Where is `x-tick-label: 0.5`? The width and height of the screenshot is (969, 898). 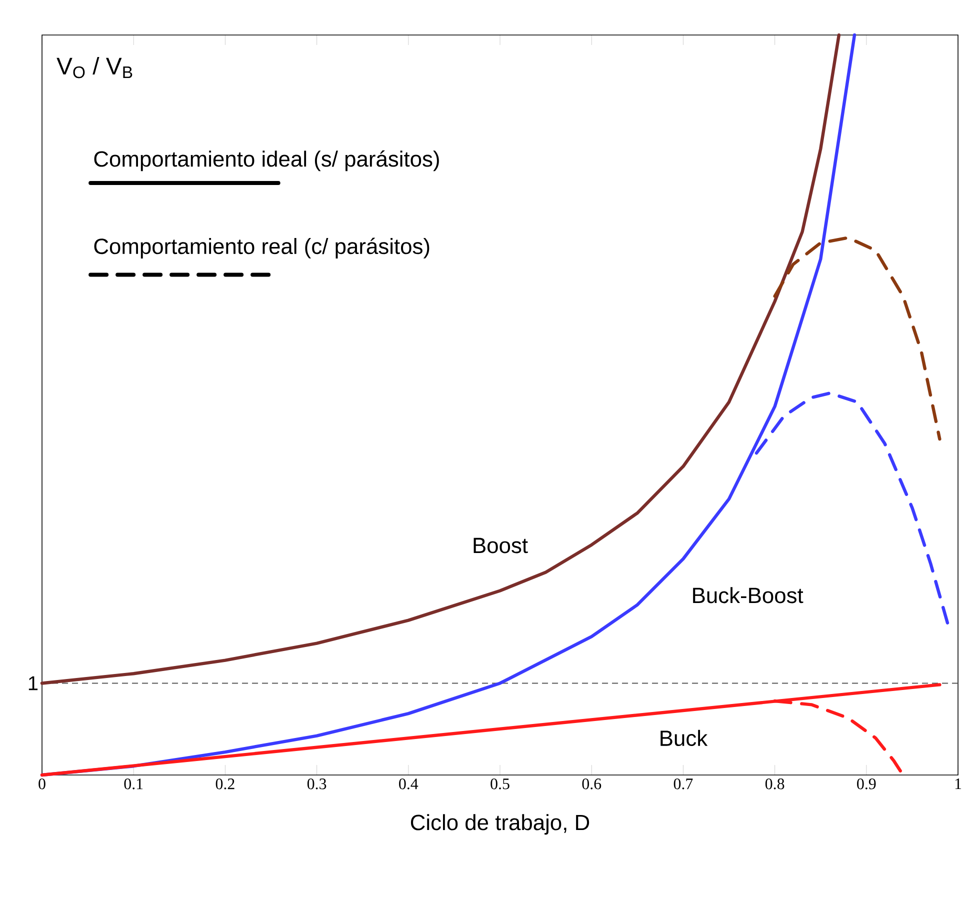
x-tick-label: 0.5 is located at coordinates (500, 784).